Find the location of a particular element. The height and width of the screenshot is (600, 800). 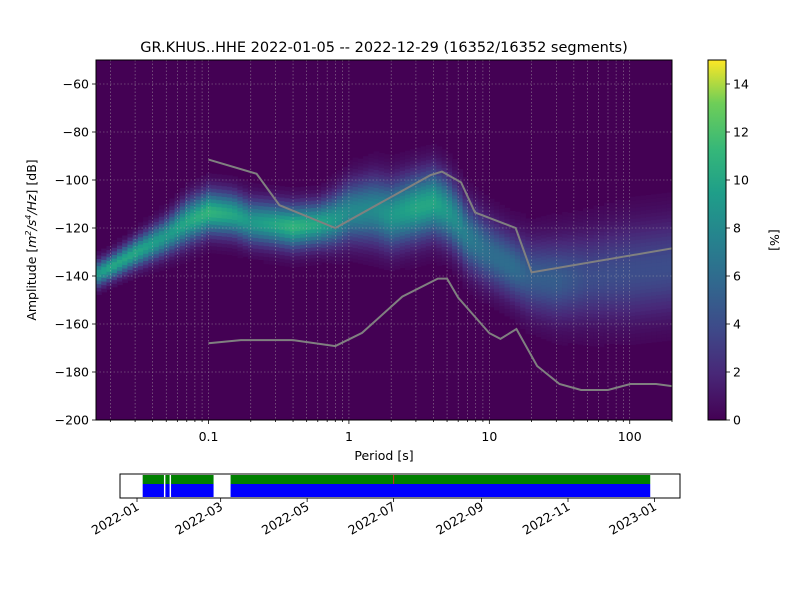

colorbar-tick-label: 8 is located at coordinates (737, 228).